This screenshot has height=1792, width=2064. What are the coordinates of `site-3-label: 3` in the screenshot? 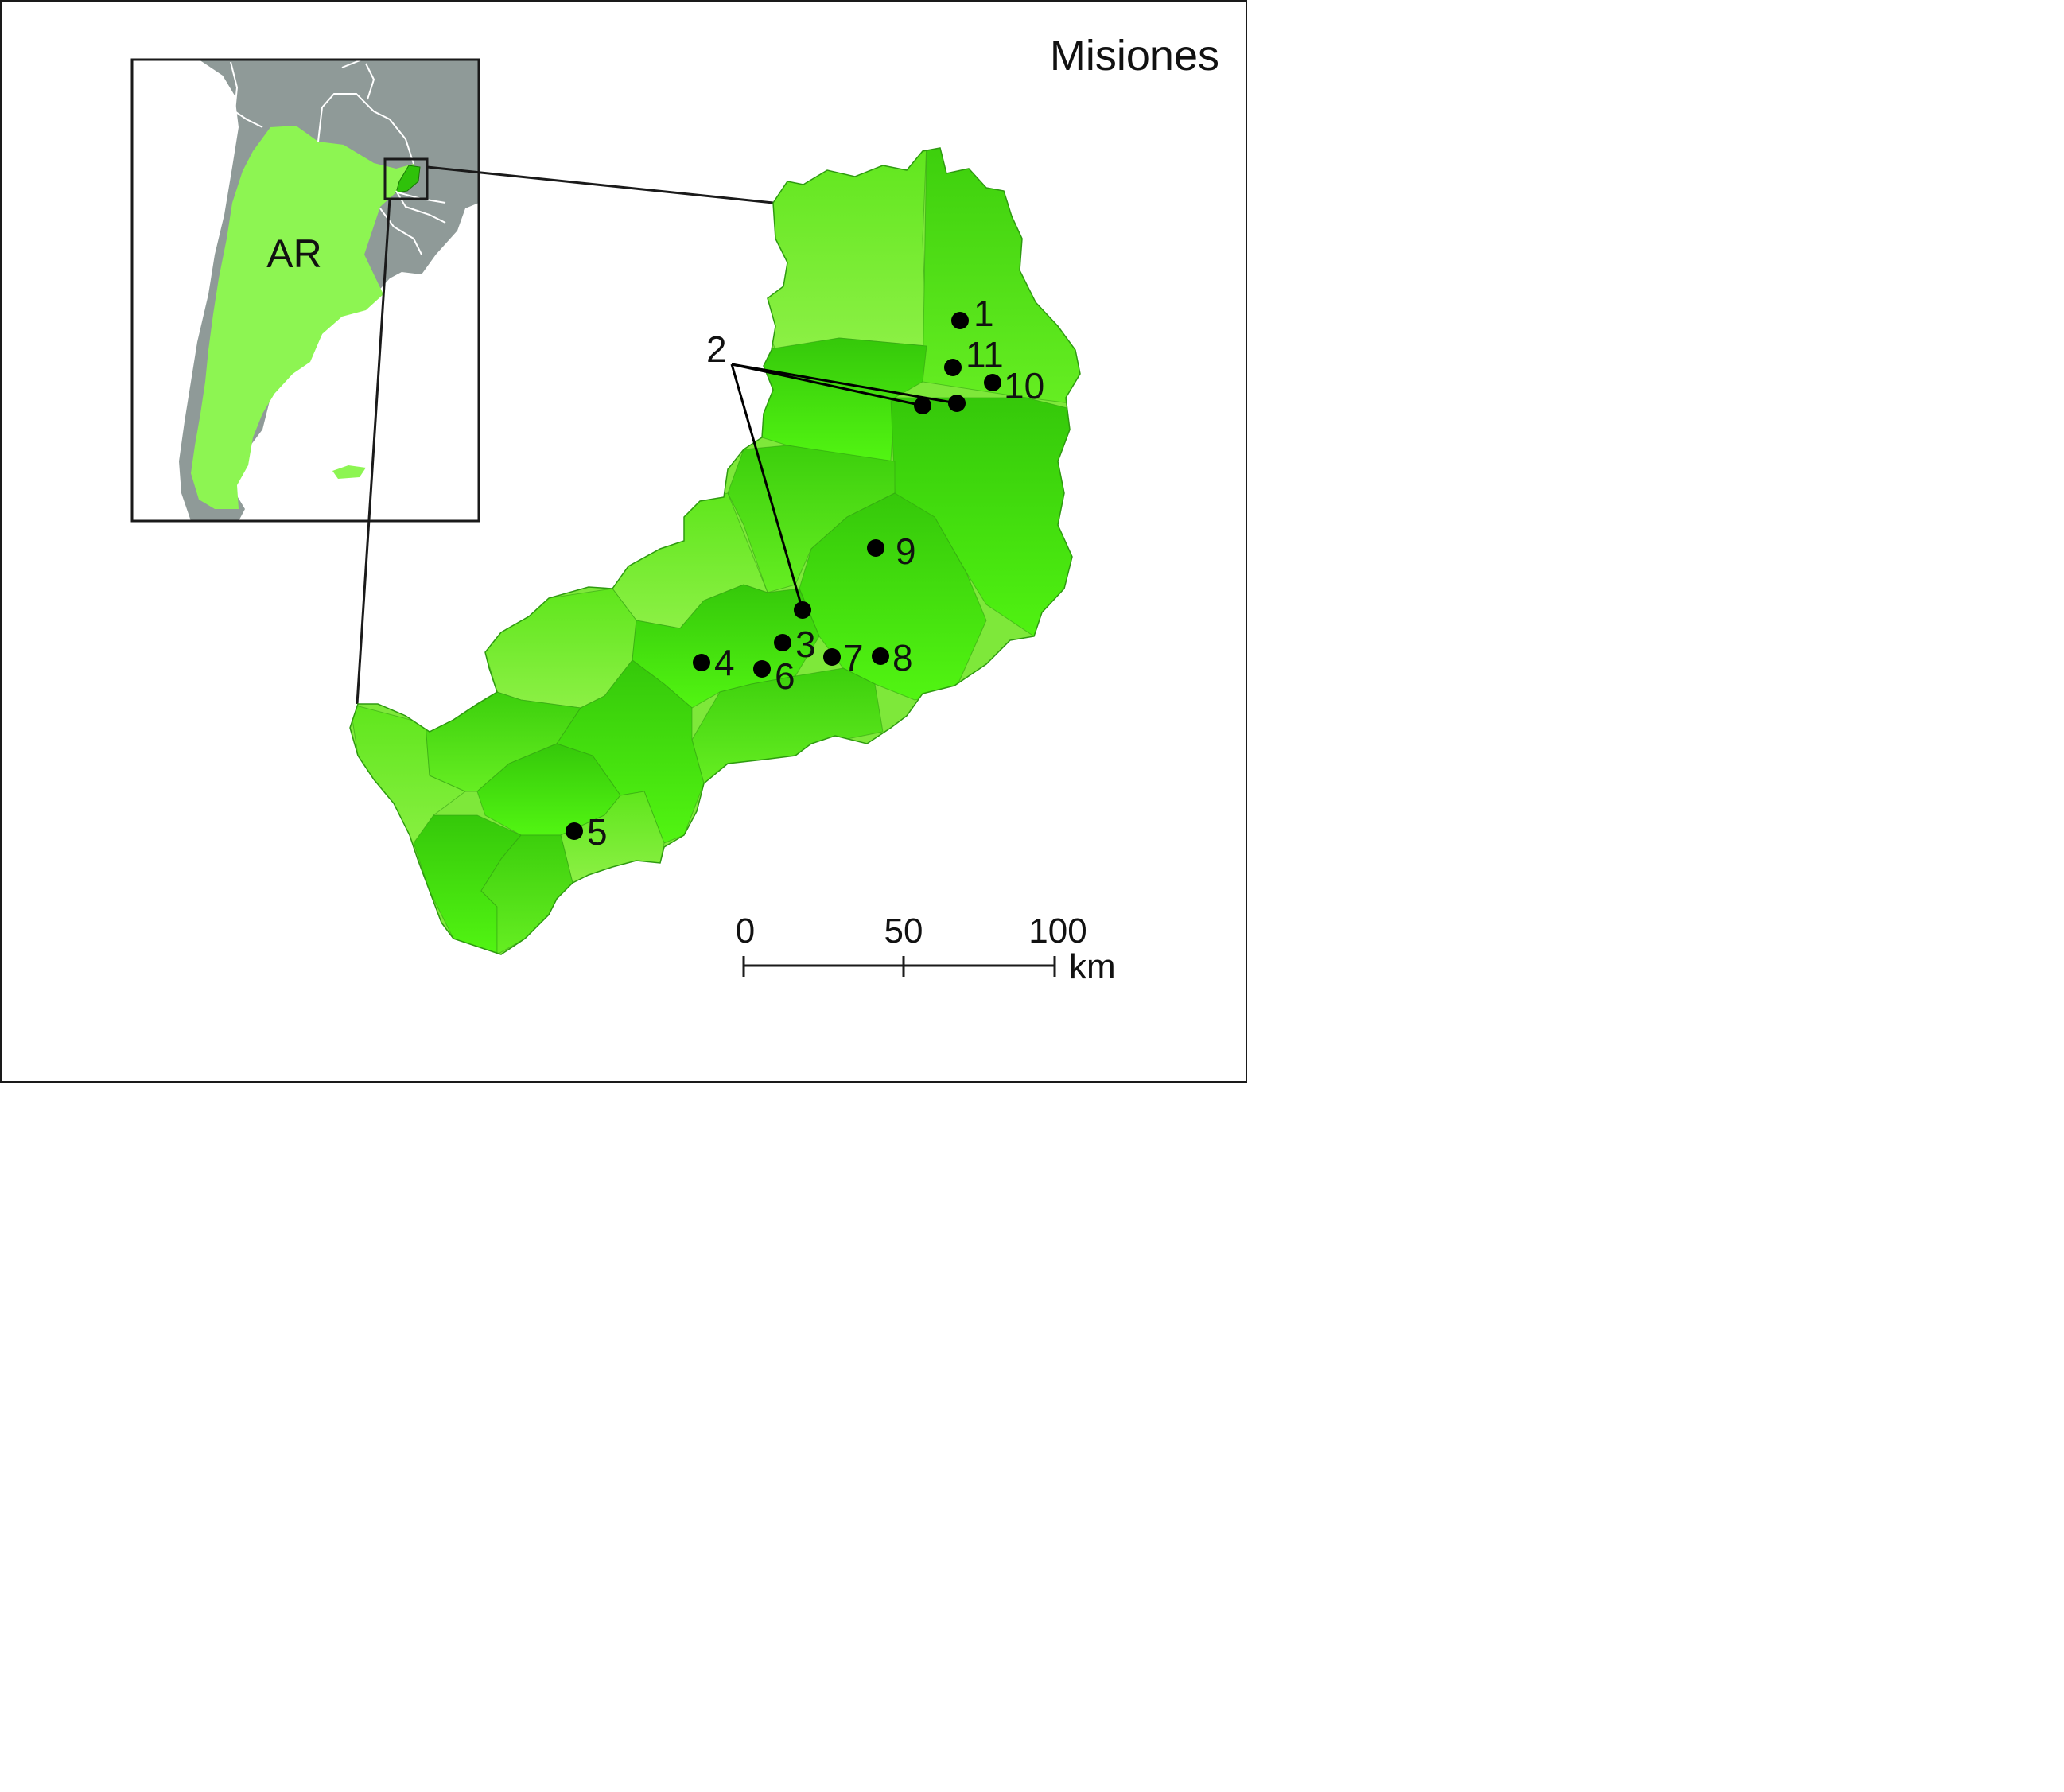 It's located at (805, 644).